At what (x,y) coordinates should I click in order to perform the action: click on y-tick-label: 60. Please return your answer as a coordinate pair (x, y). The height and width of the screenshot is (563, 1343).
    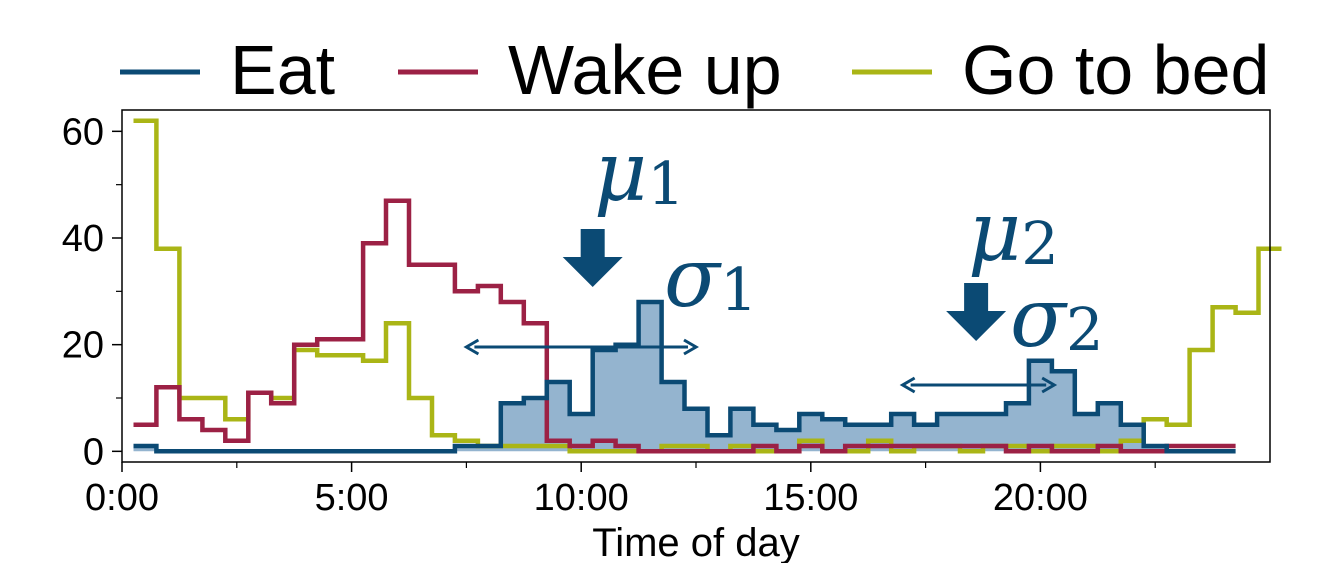
    Looking at the image, I should click on (83, 132).